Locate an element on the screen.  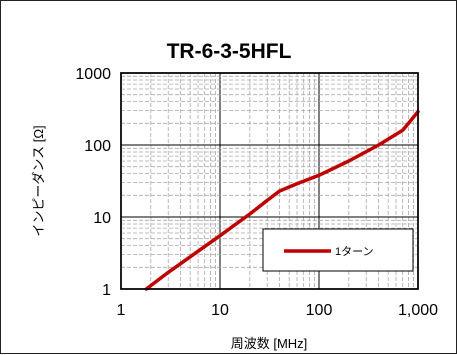
chart-title: TR-6-3-5HFL is located at coordinates (229, 51).